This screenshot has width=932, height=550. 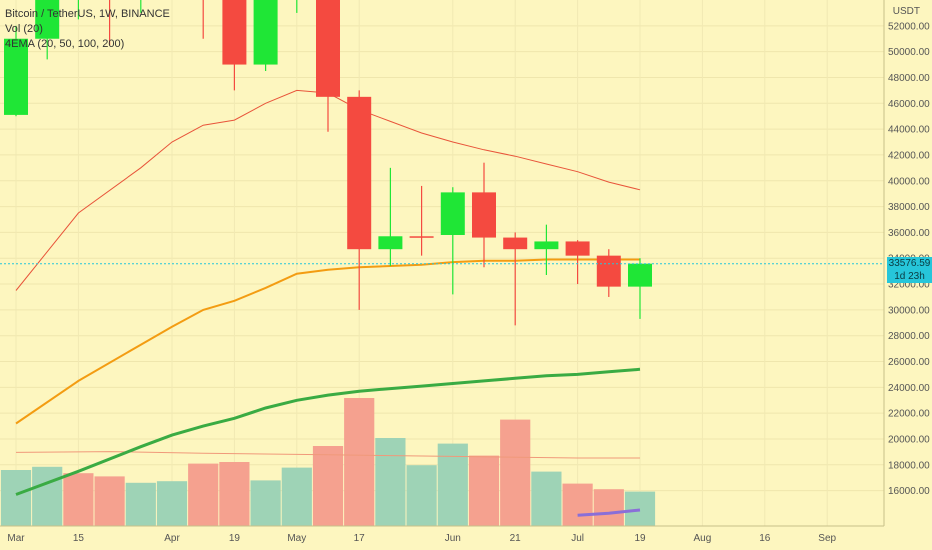 What do you see at coordinates (577, 538) in the screenshot?
I see `x-tick-label: Jul` at bounding box center [577, 538].